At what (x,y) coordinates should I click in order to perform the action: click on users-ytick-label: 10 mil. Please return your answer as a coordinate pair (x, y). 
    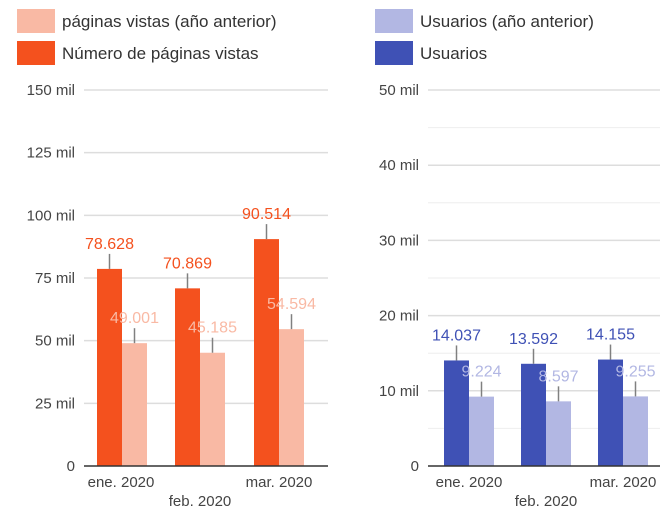
    Looking at the image, I should click on (399, 391).